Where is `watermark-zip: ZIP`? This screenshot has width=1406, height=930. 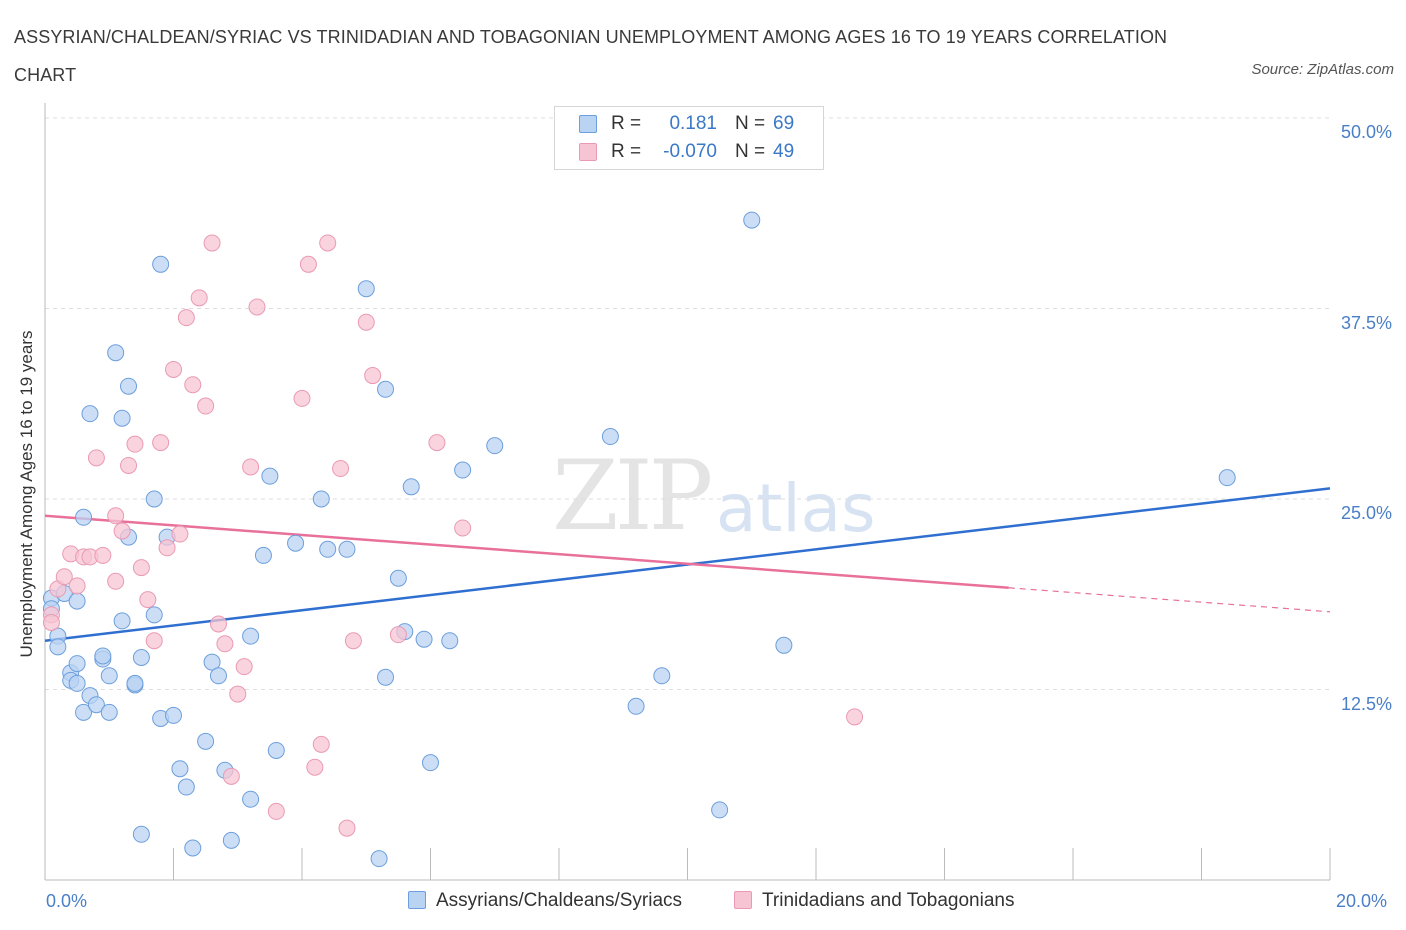
watermark-zip: ZIP is located at coordinates (632, 496).